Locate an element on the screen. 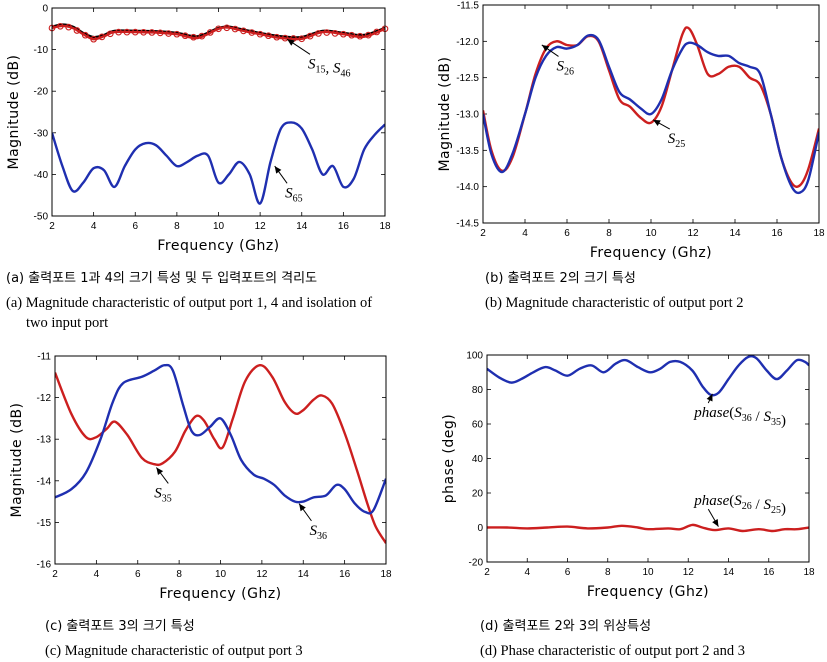  y-tick-label: -13 is located at coordinates (44, 440).